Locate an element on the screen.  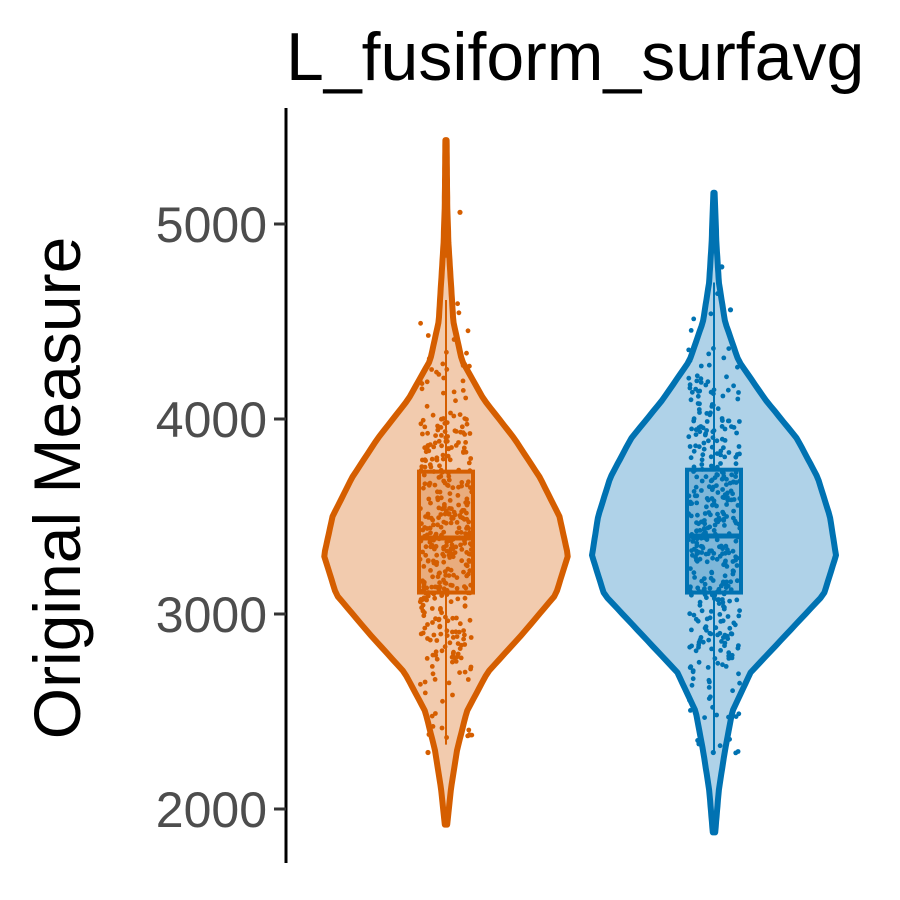
y-axis: 2000 3000 4000 5000 is located at coordinates (222, 485).